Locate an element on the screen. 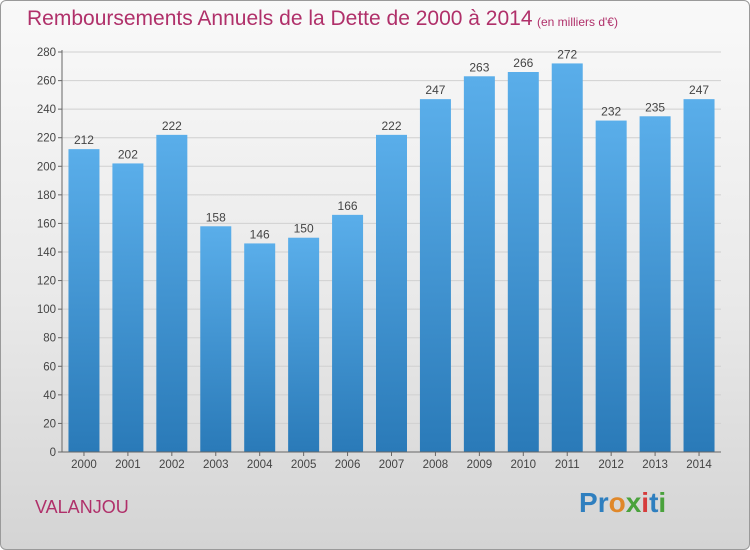  y-tick-label: 140 is located at coordinates (46, 253).